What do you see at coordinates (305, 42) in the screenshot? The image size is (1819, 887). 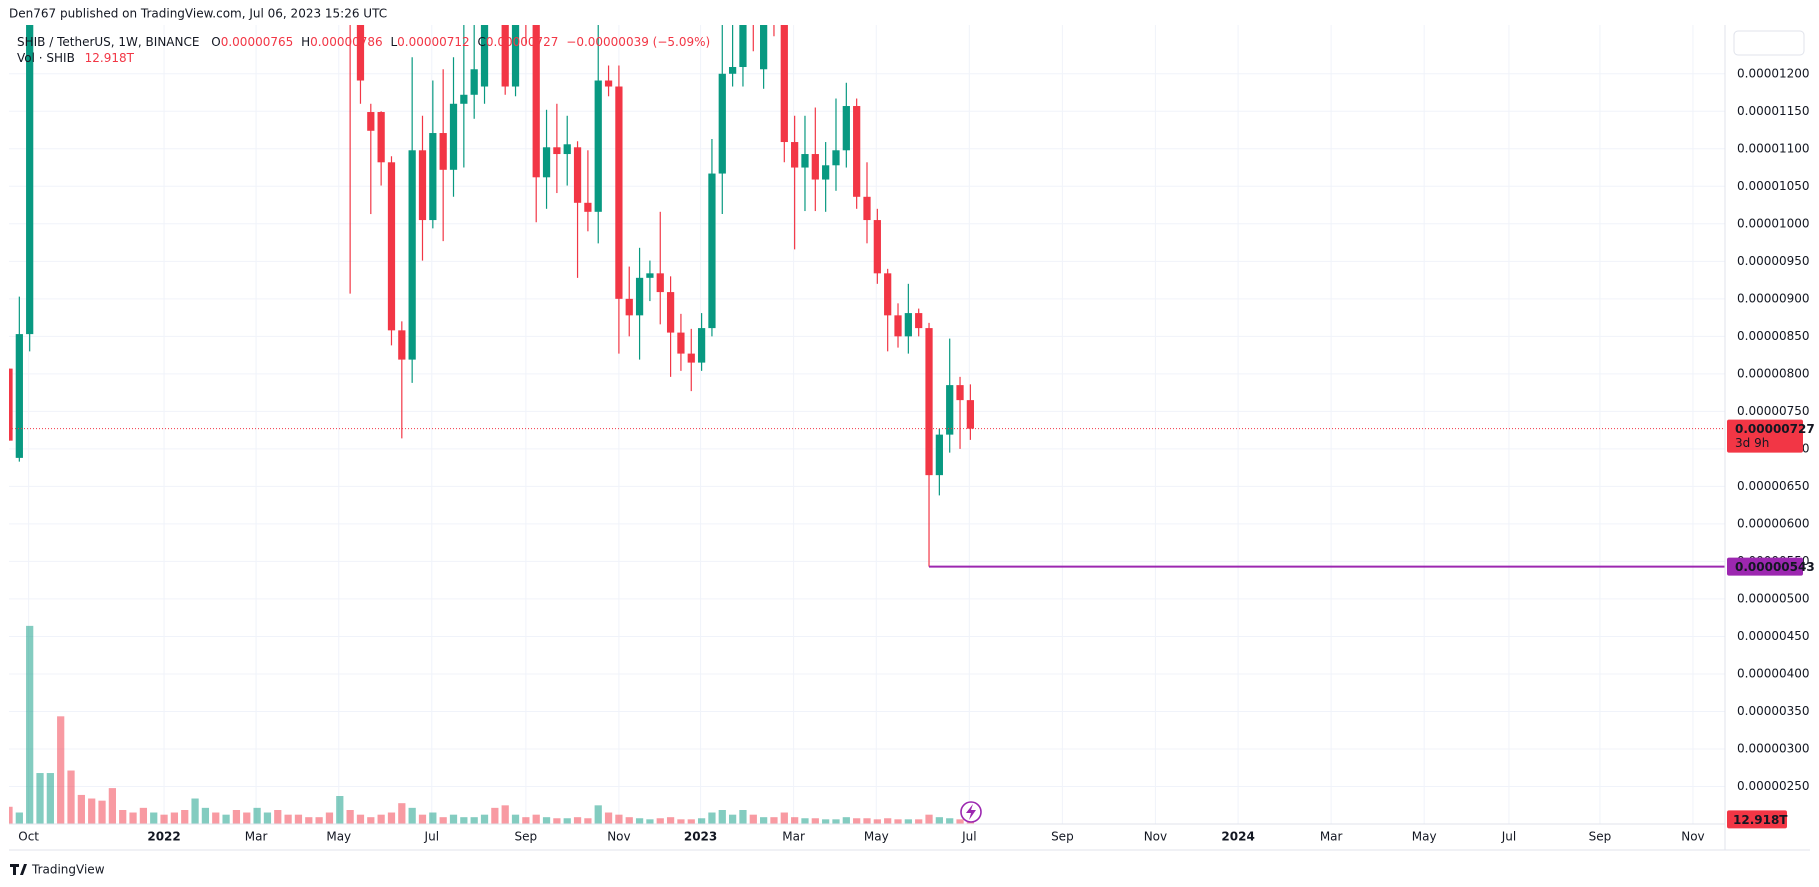 I see `ohlc-label: H` at bounding box center [305, 42].